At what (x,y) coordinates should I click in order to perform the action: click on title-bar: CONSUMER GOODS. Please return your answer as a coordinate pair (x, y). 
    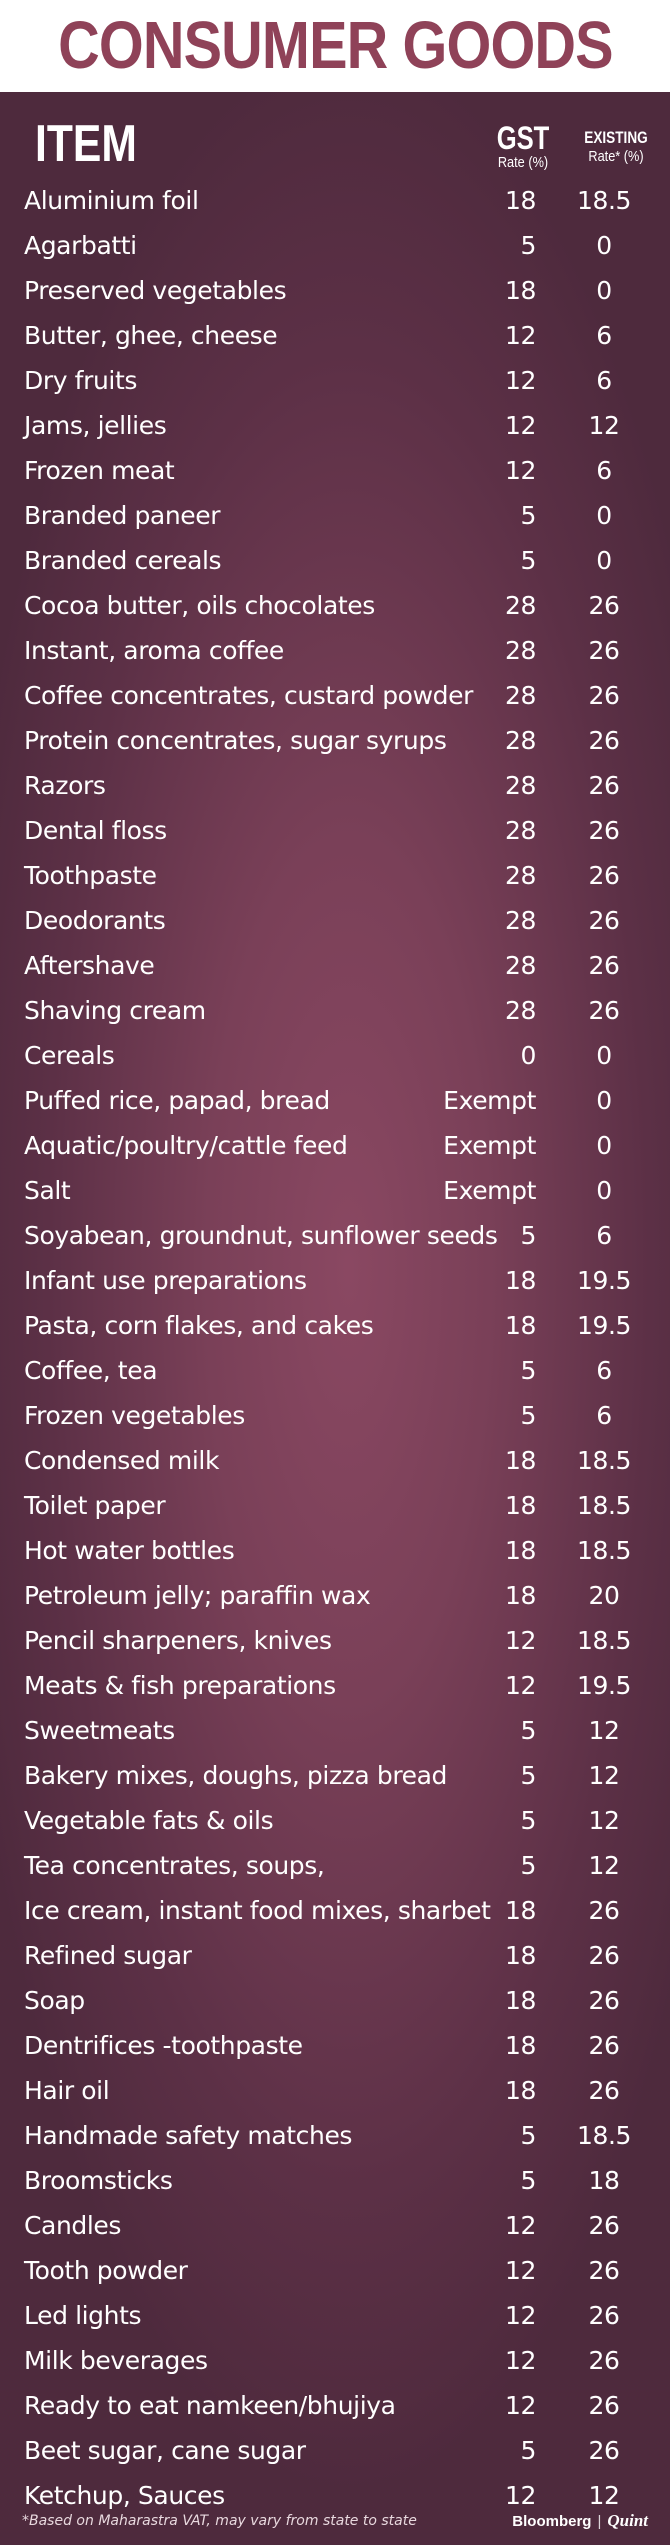
    Looking at the image, I should click on (335, 46).